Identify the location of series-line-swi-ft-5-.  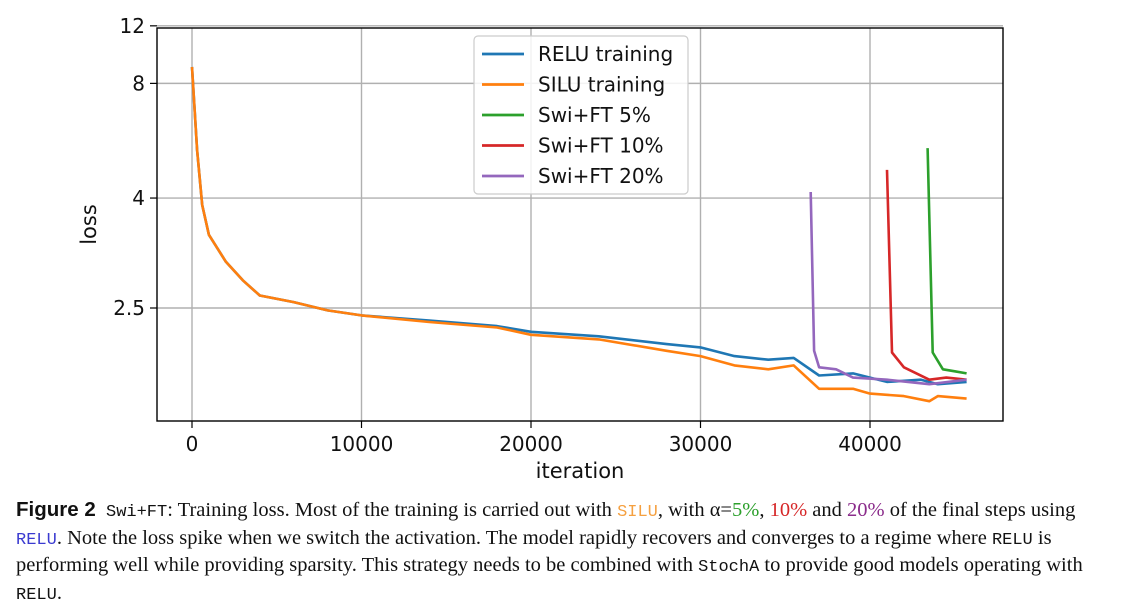
(946, 261).